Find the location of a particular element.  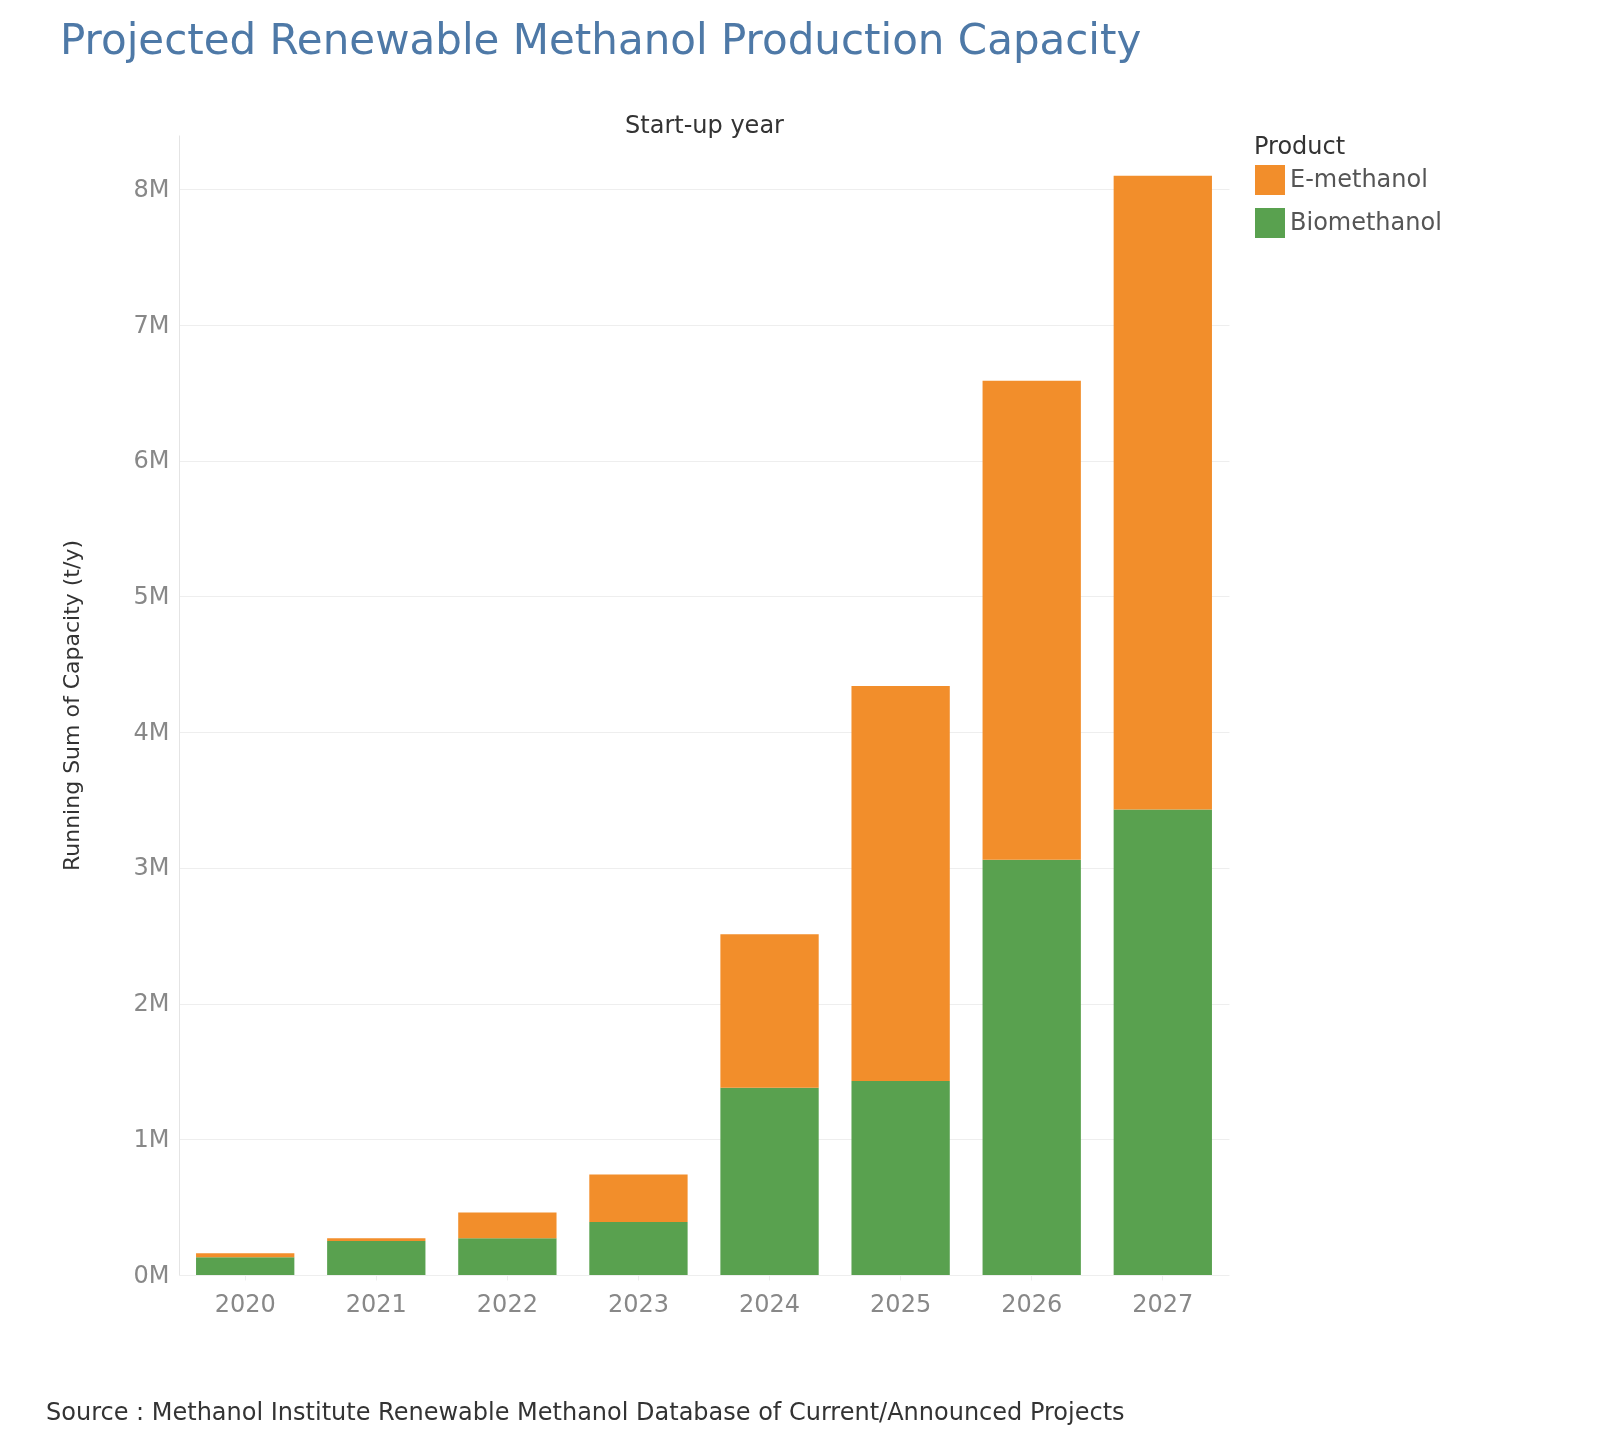

x-tick-label: 2026 is located at coordinates (1032, 1303).